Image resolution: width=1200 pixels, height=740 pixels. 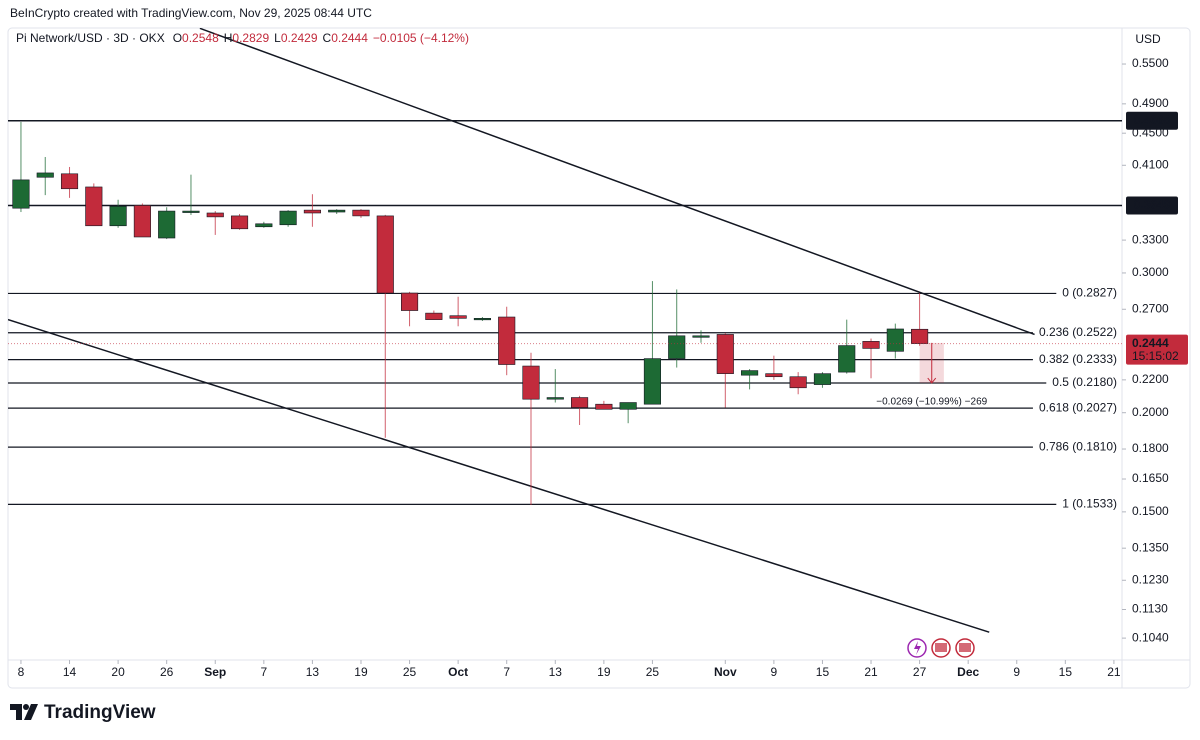 What do you see at coordinates (250, 38) in the screenshot?
I see `ohlc-value: 0.2829` at bounding box center [250, 38].